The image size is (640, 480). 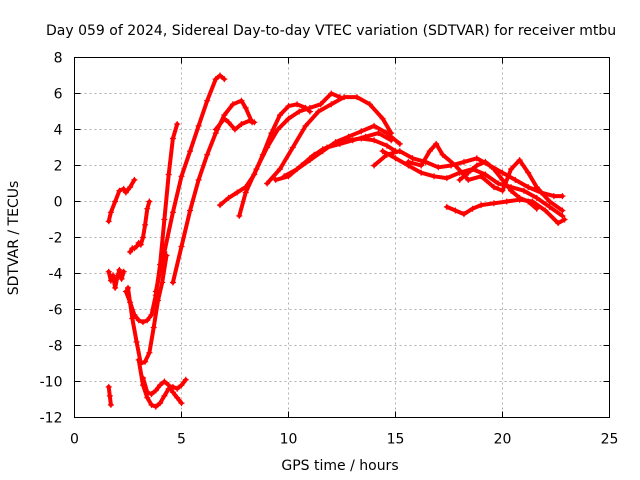 I want to click on y-tick-label: -8, so click(x=56, y=347).